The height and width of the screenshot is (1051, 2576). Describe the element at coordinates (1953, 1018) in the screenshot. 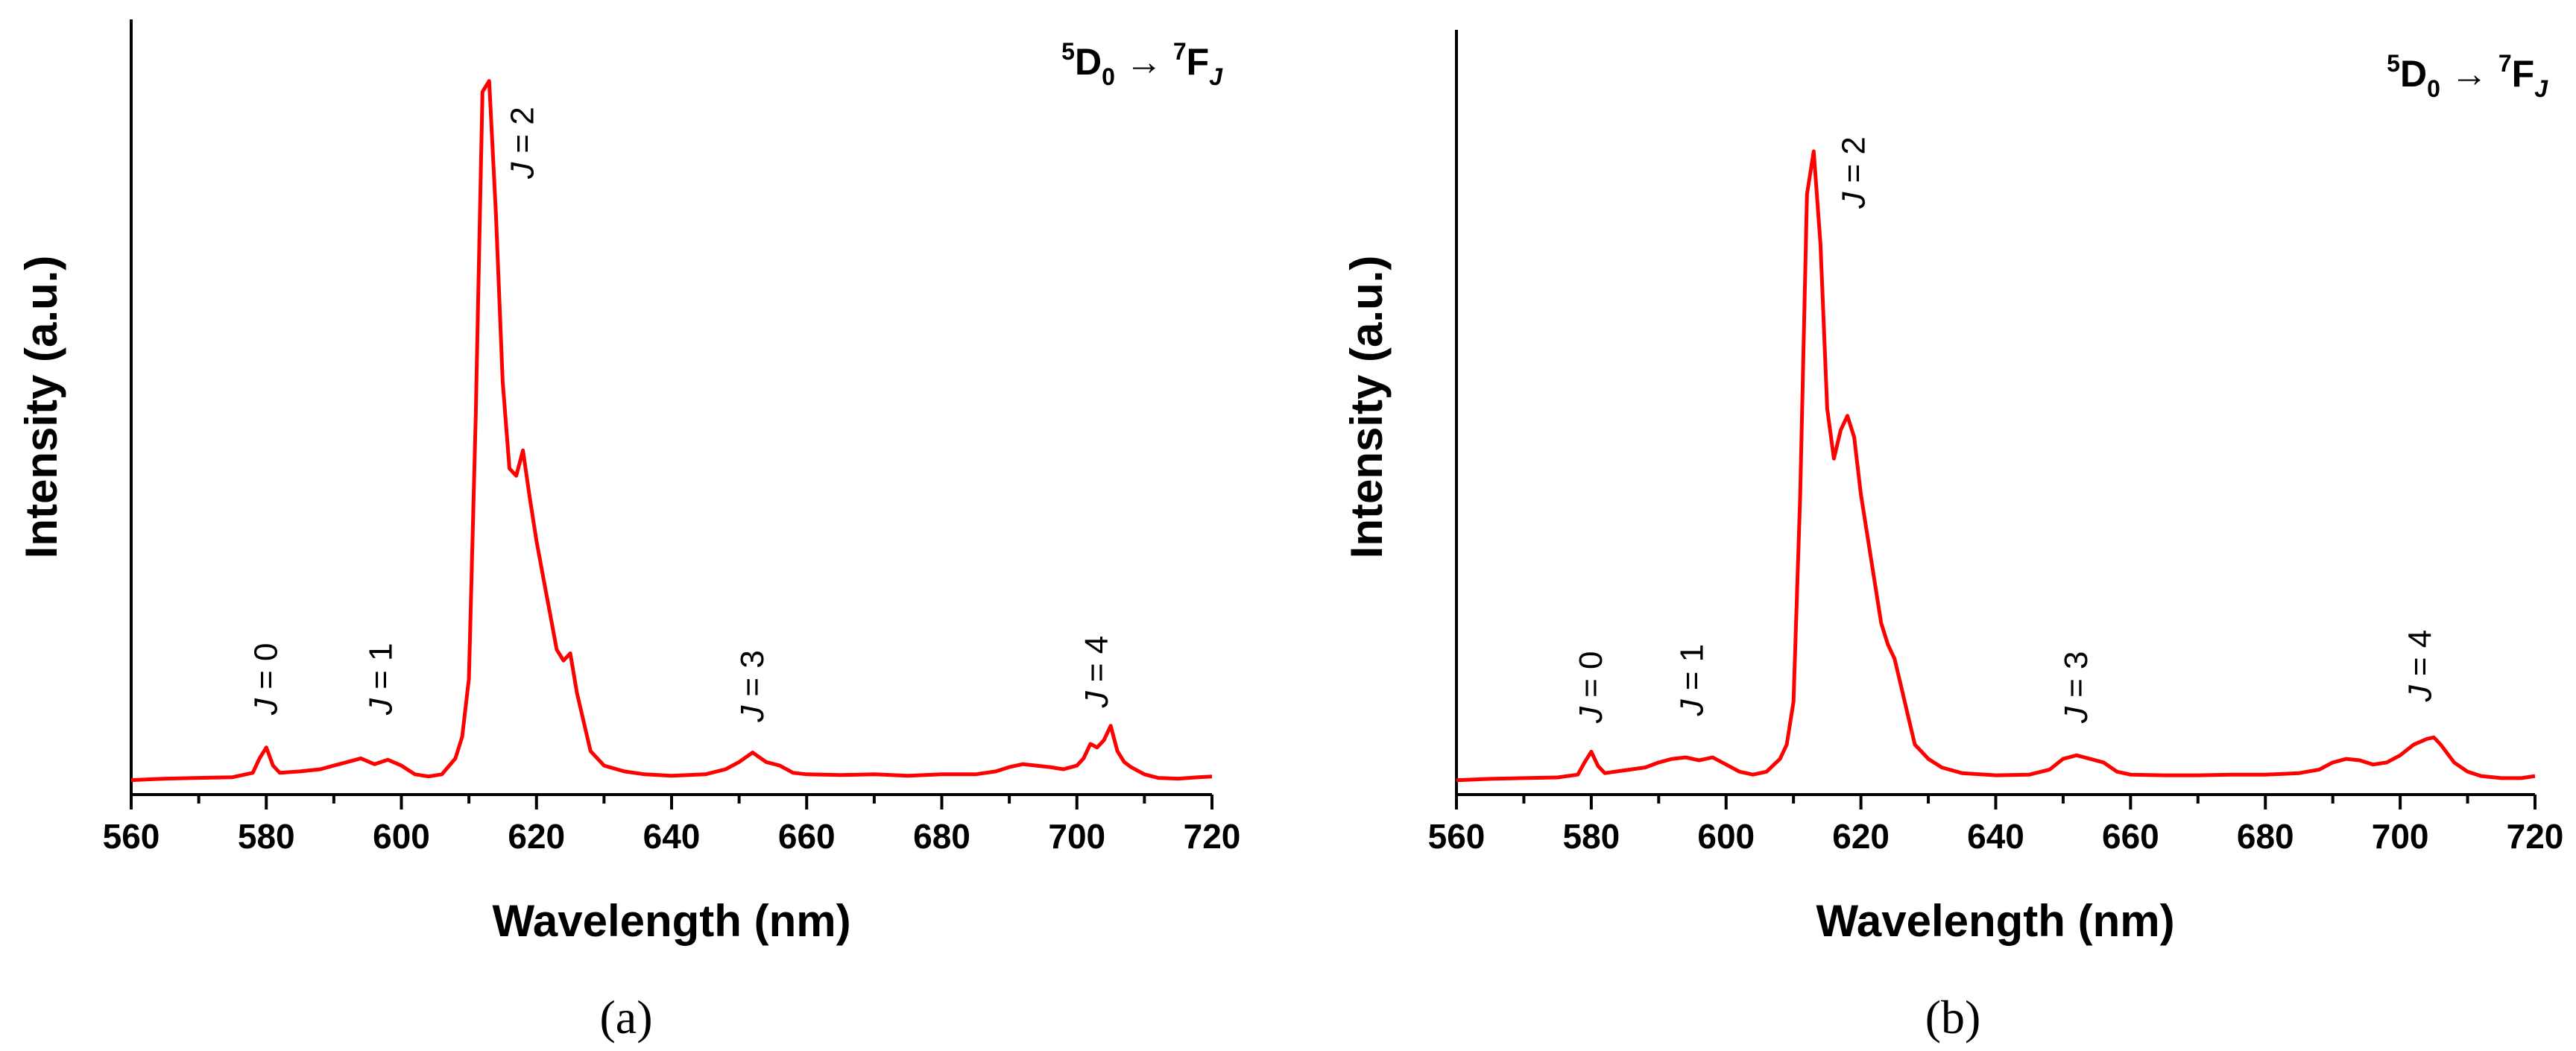

I see `panel-caption: (b)` at that location.